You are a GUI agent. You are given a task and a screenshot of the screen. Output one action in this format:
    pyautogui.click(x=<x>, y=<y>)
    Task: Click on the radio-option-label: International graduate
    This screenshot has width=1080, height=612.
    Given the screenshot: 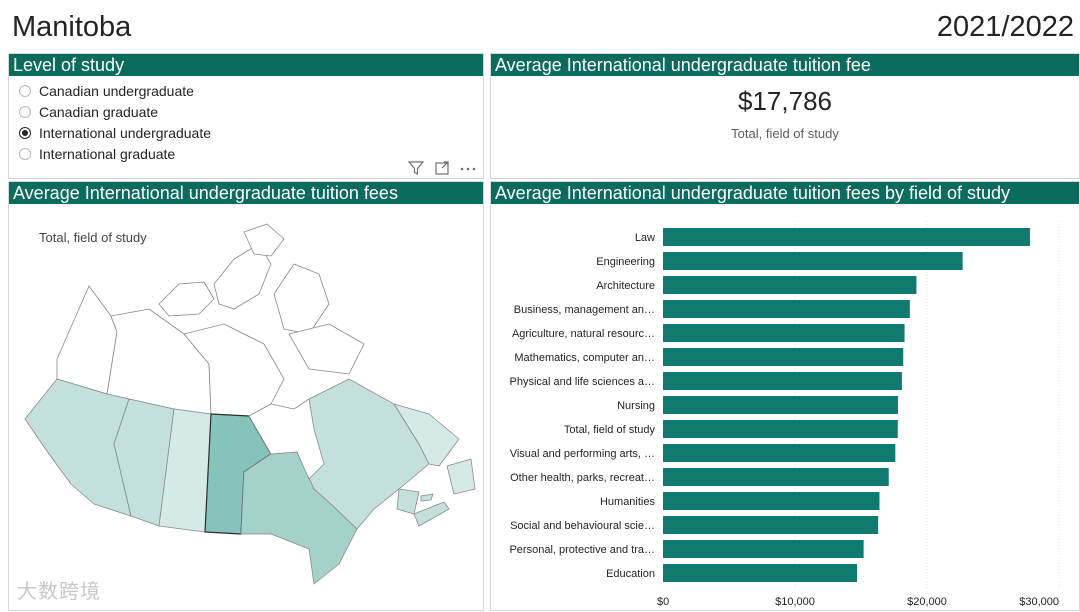 What is the action you would take?
    pyautogui.click(x=107, y=153)
    